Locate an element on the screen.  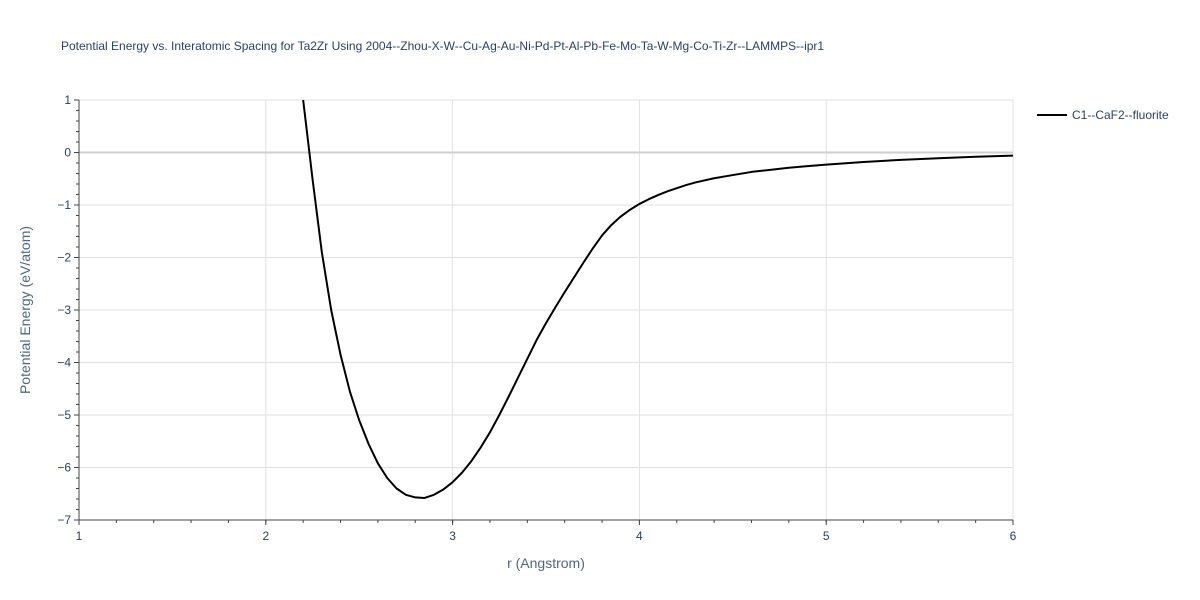
y-tick-label: −3 is located at coordinates (64, 310).